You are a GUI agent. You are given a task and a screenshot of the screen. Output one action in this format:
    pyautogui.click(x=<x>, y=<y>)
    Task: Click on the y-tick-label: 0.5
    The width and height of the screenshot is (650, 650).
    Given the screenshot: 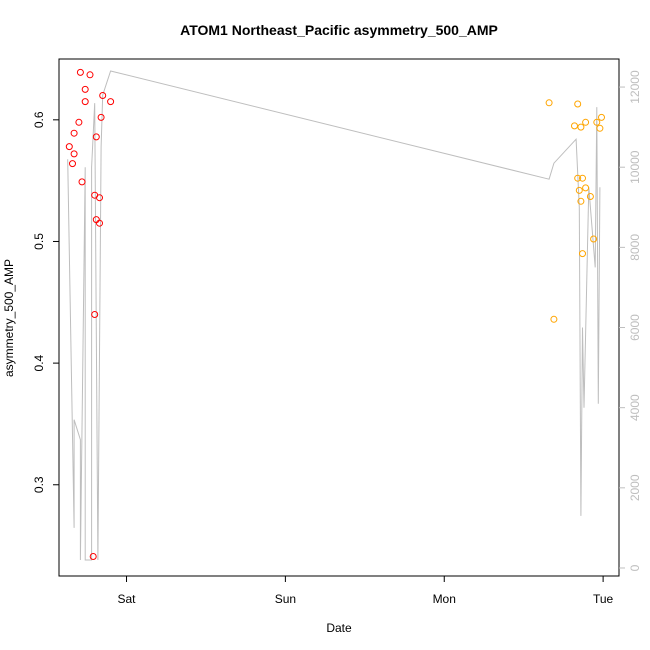 What is the action you would take?
    pyautogui.click(x=39, y=241)
    